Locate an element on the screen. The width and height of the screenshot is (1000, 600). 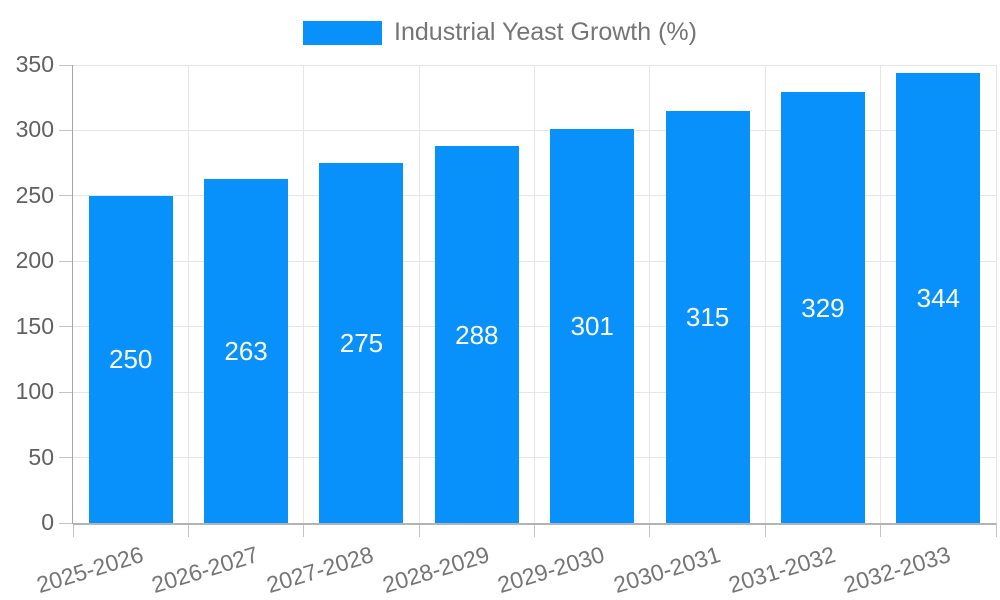
y-axis-tick-label: 200 is located at coordinates (34, 260).